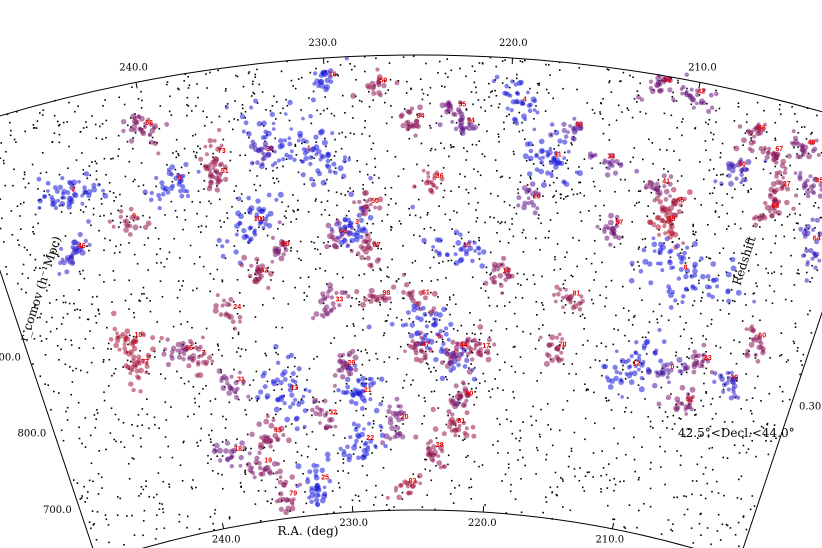 Image resolution: width=822 pixels, height=548 pixels. I want to click on cluster-label: 60, so click(762, 335).